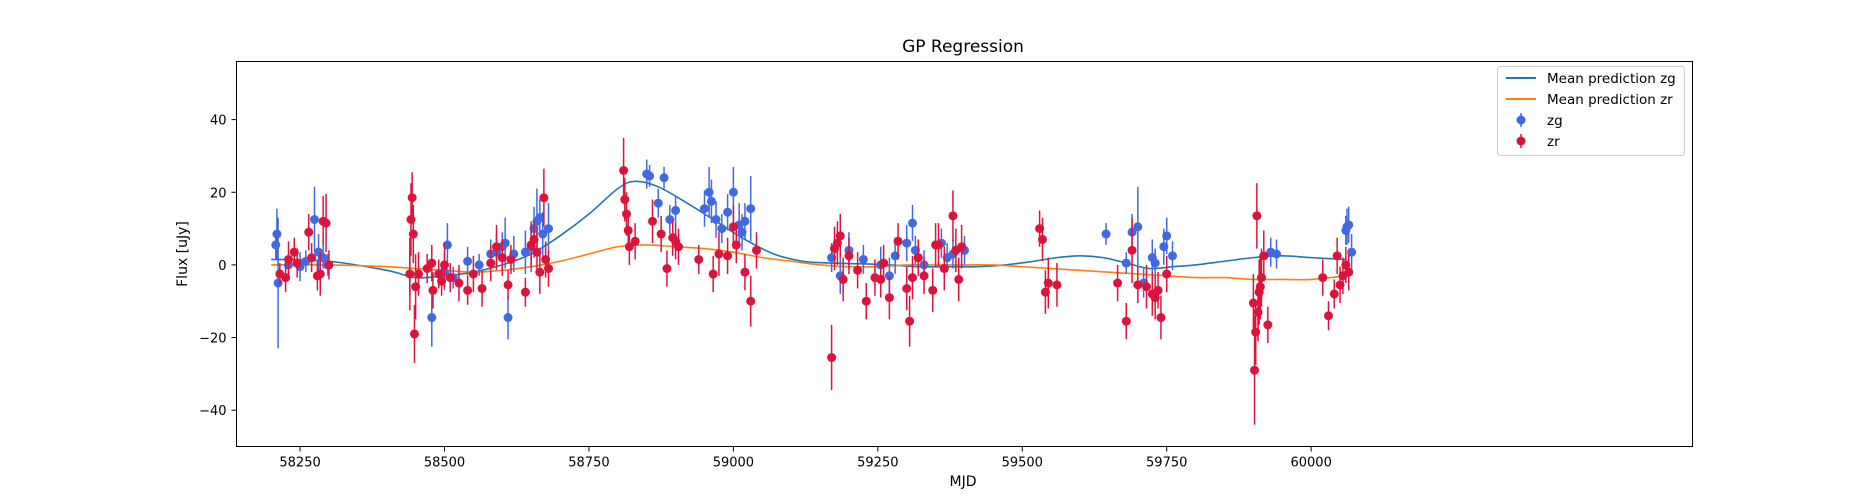 The height and width of the screenshot is (500, 1875). Describe the element at coordinates (733, 463) in the screenshot. I see `x-tick-label: 59000` at that location.